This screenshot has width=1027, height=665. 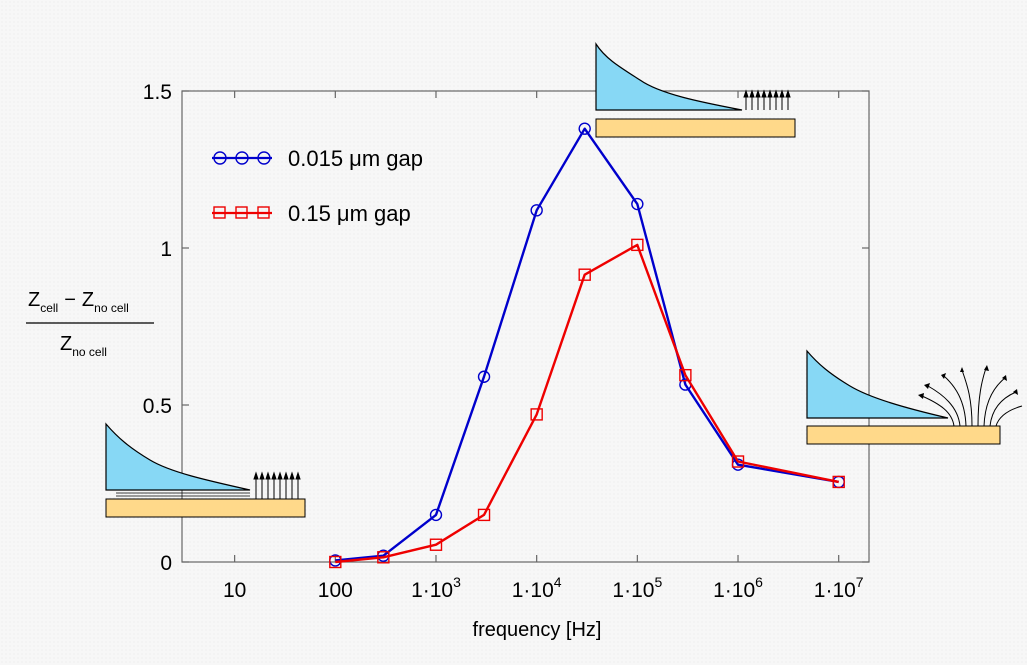 I want to click on cell-illustration-top, so click(x=695, y=89).